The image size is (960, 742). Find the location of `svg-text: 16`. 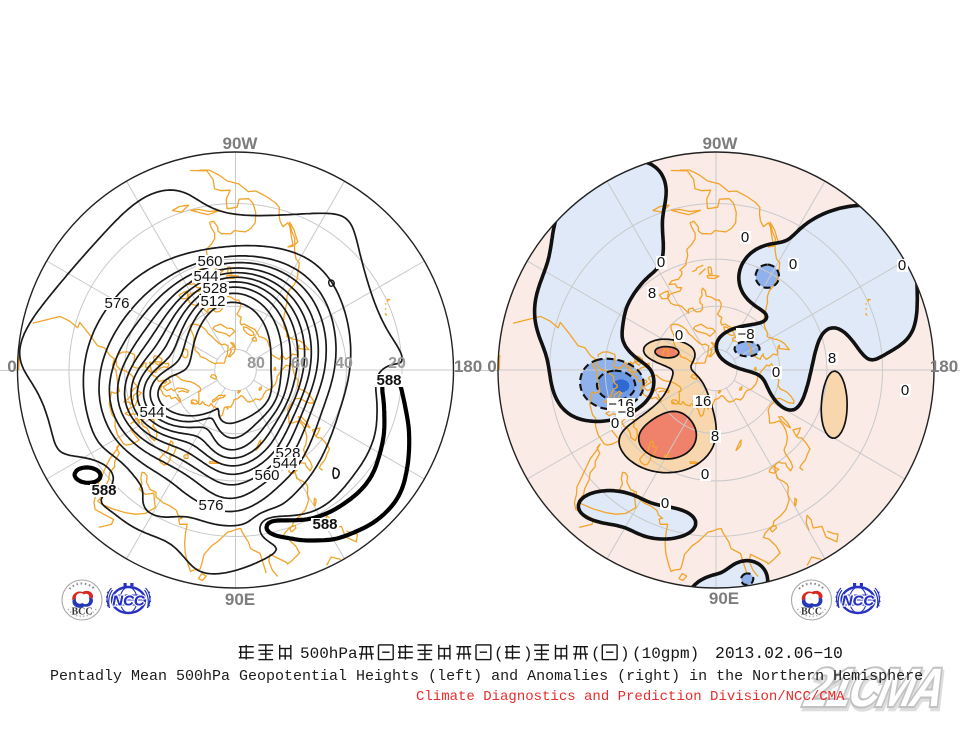

svg-text: 16 is located at coordinates (703, 401).